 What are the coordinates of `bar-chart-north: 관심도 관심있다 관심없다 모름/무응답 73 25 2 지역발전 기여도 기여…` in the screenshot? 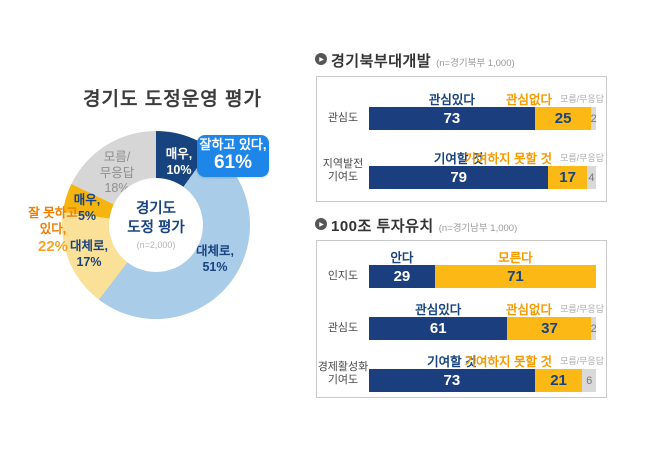 It's located at (461, 139).